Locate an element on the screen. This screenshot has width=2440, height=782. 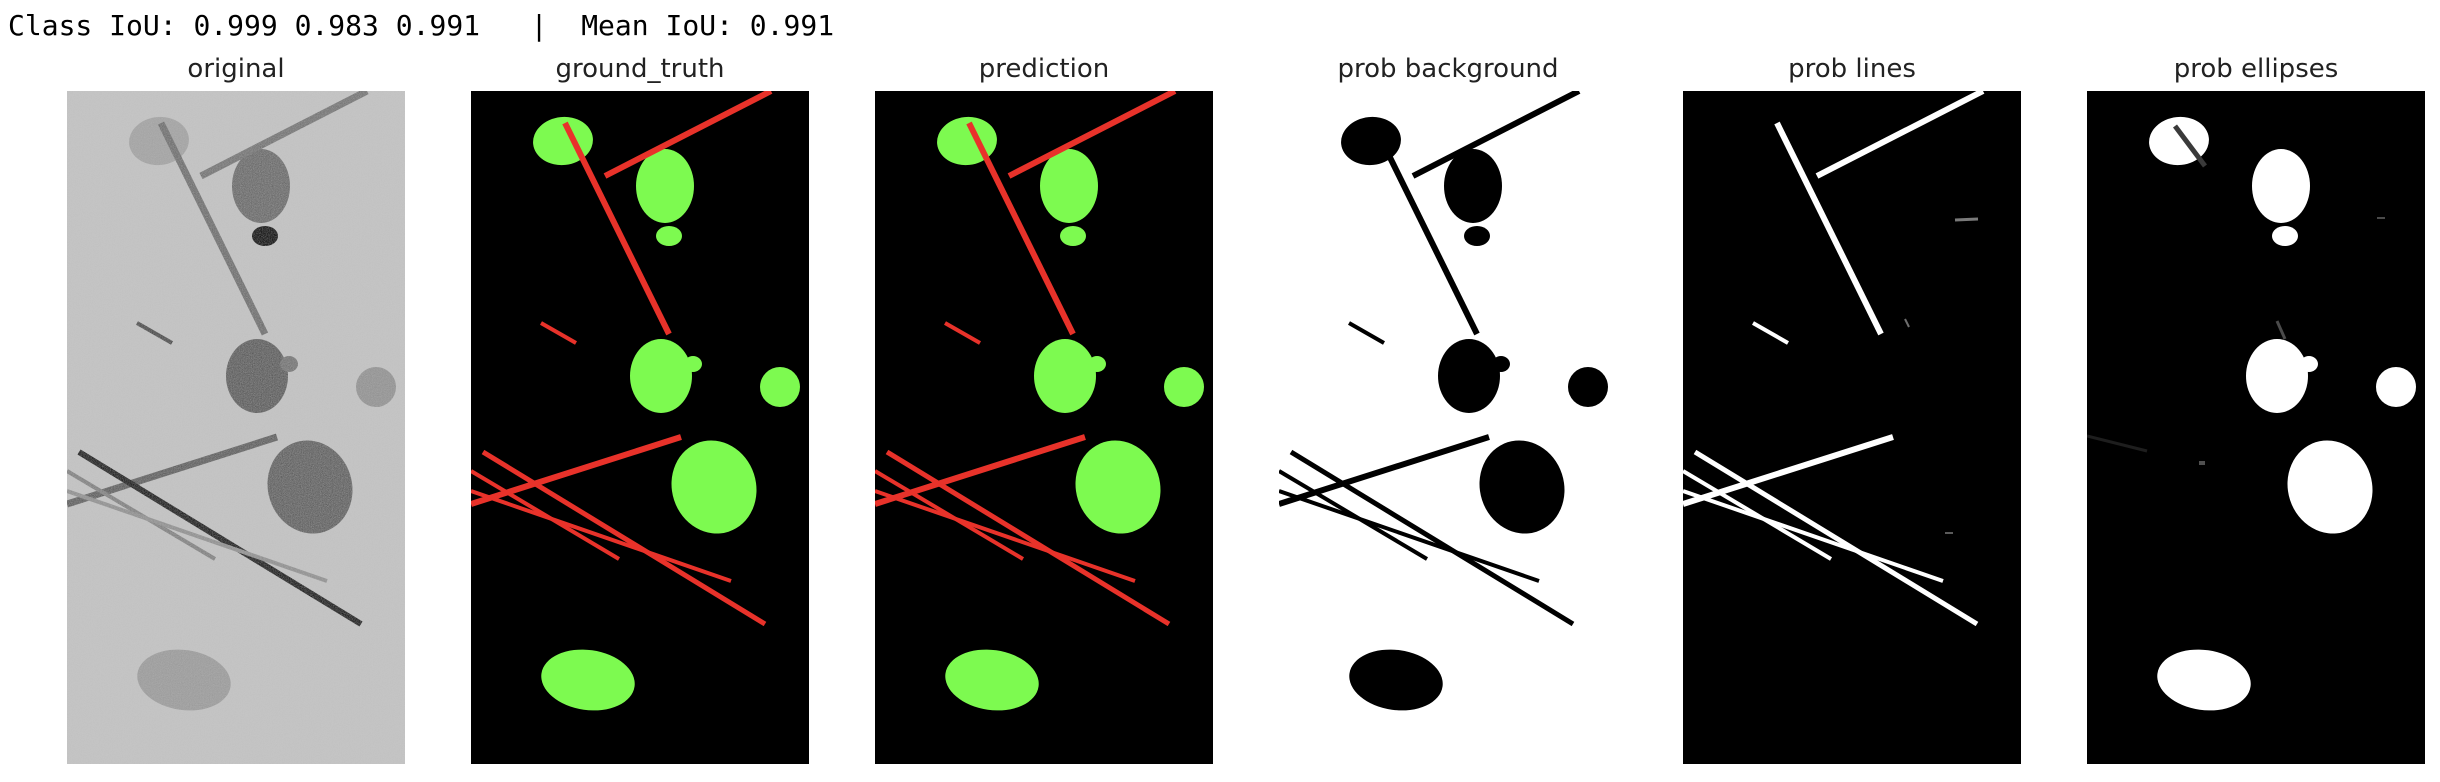
panel-image-prob-lines is located at coordinates (1852, 427).